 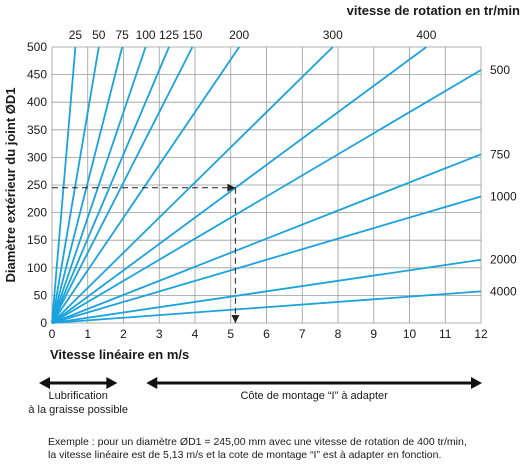 I want to click on x-tick-label: 1, so click(x=87, y=334).